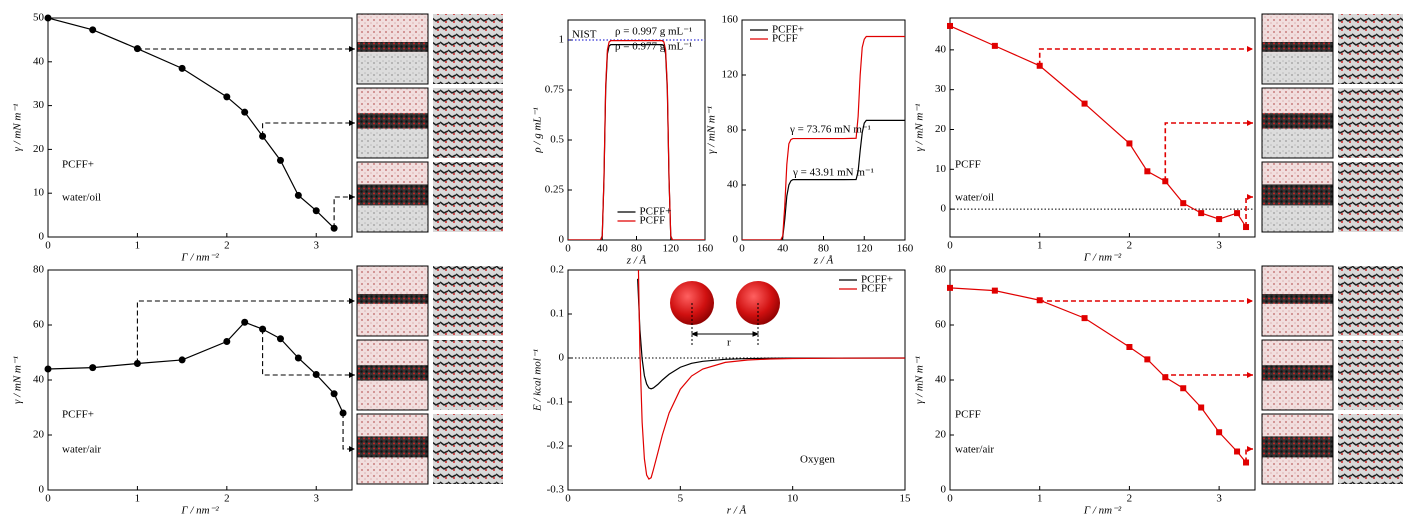  What do you see at coordinates (817, 460) in the screenshot?
I see `annotation: Oxygen` at bounding box center [817, 460].